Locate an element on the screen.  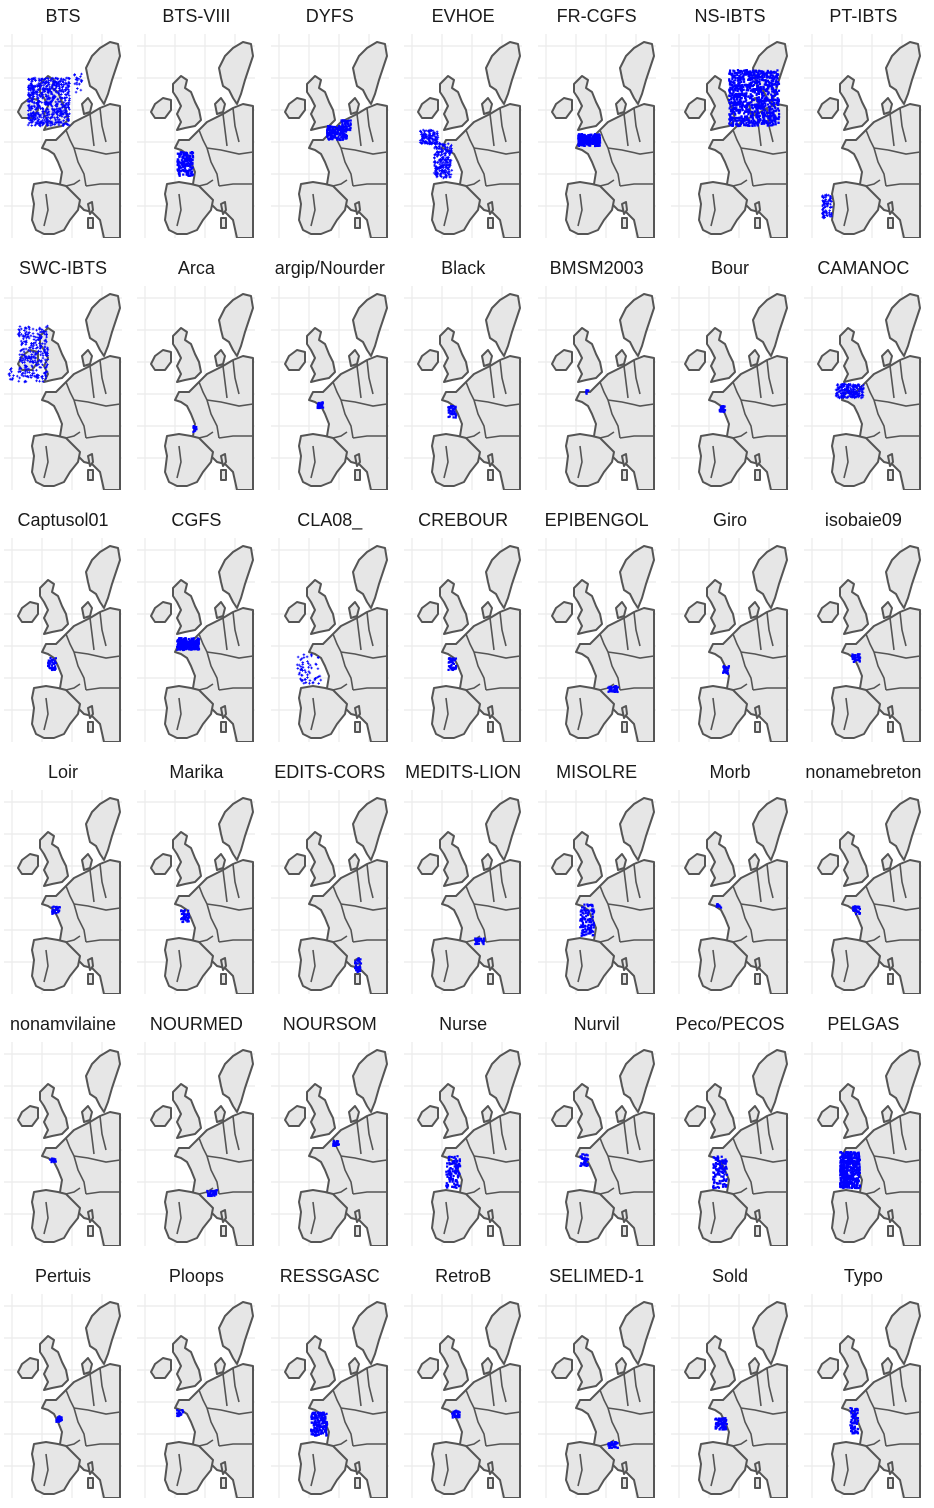
map-panel: Arca is located at coordinates (196, 376).